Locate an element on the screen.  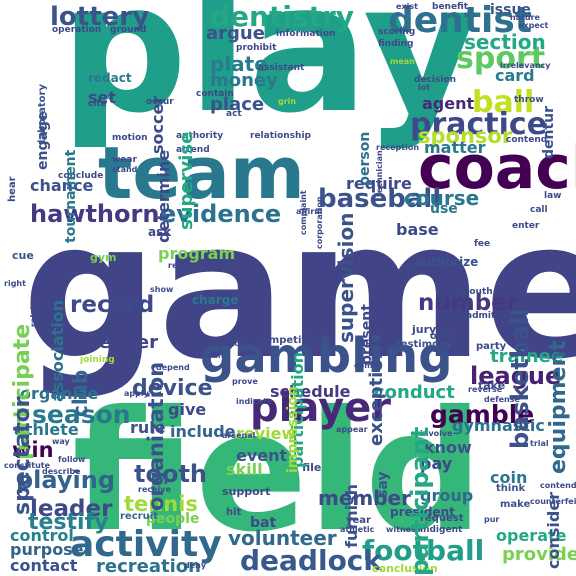
word-operate: operate is located at coordinates (531, 535).